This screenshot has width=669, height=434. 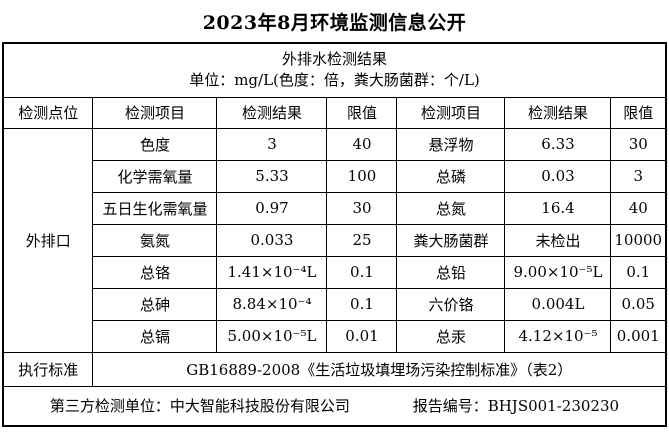 What do you see at coordinates (379, 369) in the screenshot?
I see `standard-value-cell: GB16889-2008《生活垃圾填埋场污染控制标准》（表2）` at bounding box center [379, 369].